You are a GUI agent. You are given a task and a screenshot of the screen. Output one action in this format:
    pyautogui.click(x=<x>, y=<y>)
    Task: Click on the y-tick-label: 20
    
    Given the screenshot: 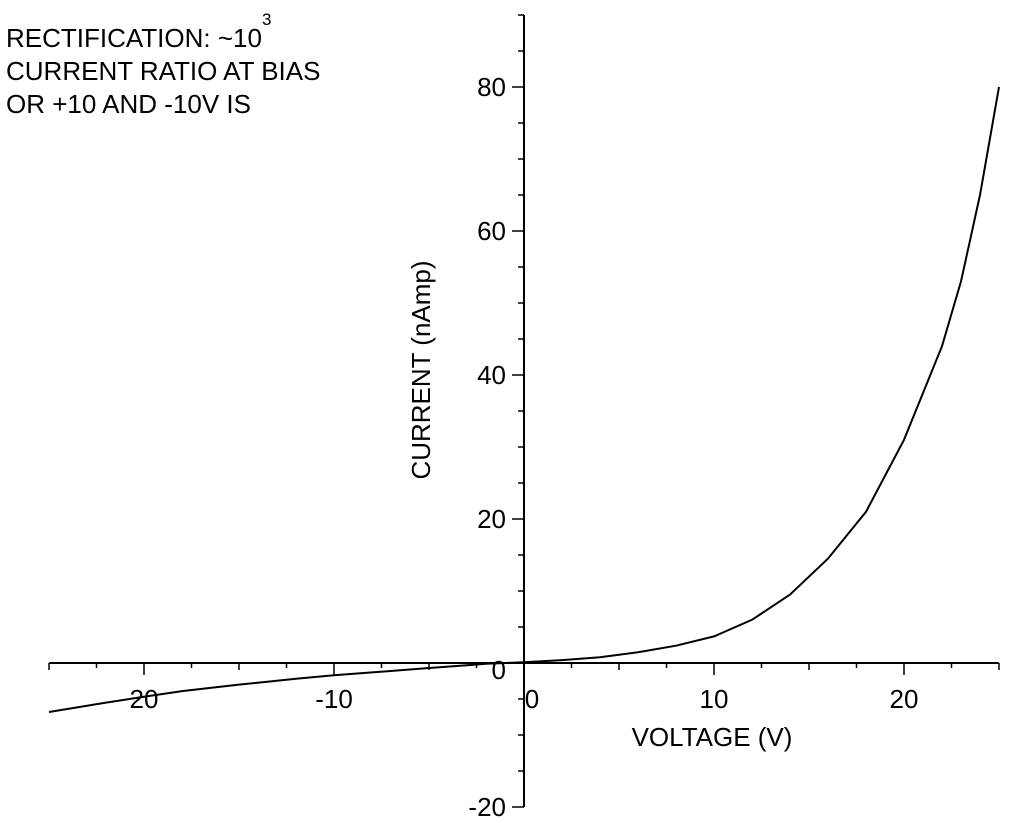 What is the action you would take?
    pyautogui.click(x=491, y=519)
    